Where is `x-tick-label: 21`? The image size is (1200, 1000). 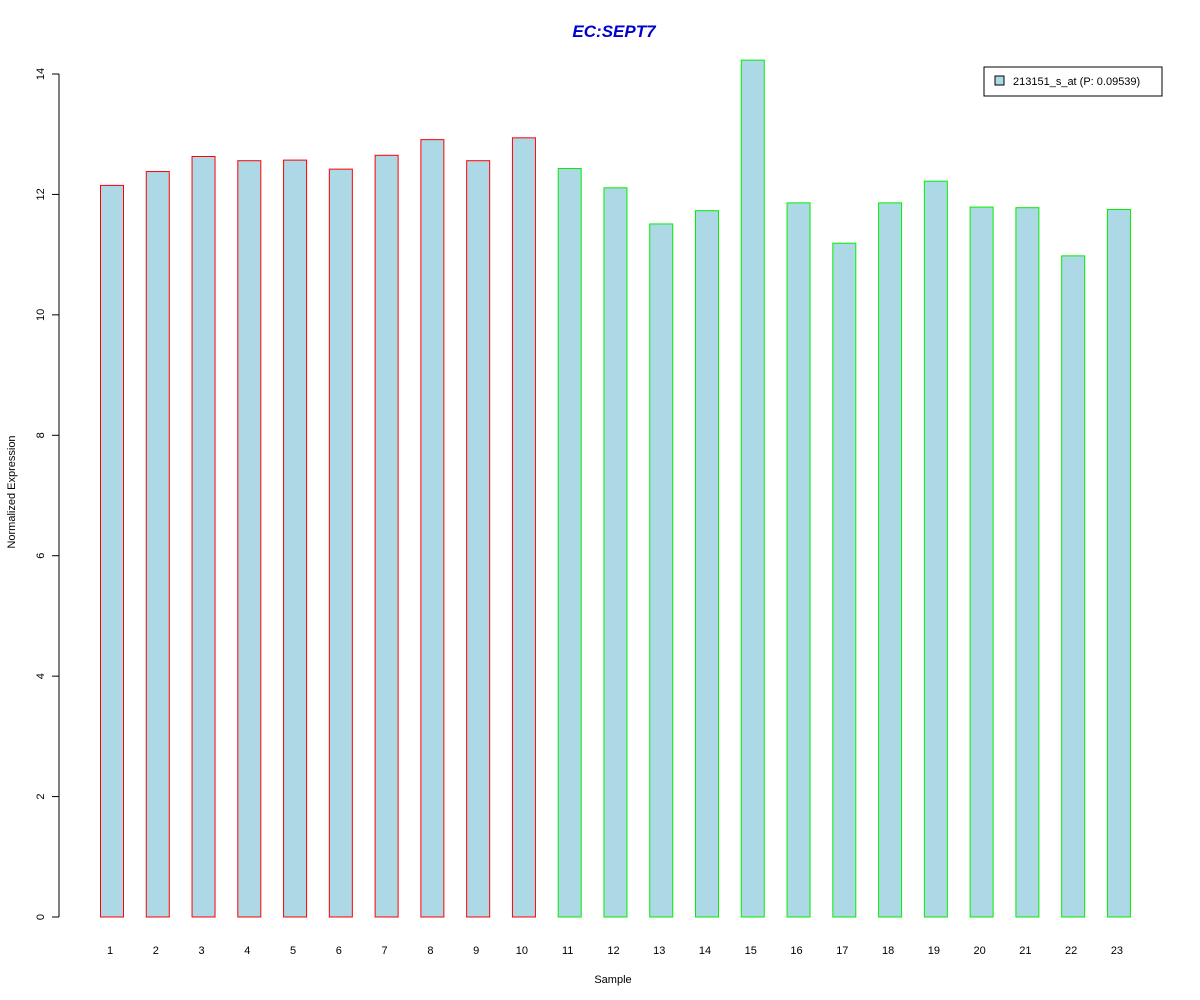 x-tick-label: 21 is located at coordinates (1025, 951).